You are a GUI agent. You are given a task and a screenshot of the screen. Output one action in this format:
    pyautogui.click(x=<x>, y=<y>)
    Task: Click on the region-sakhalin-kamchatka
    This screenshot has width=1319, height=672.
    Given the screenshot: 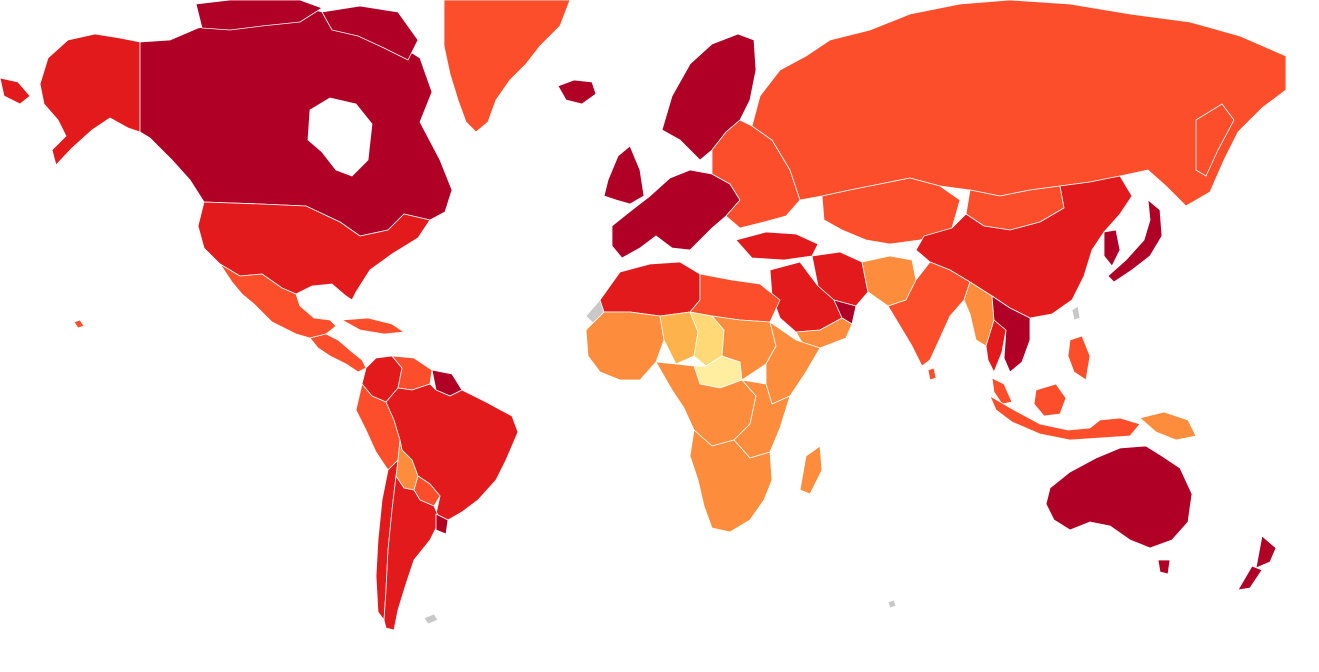 What is the action you would take?
    pyautogui.click(x=1215, y=140)
    